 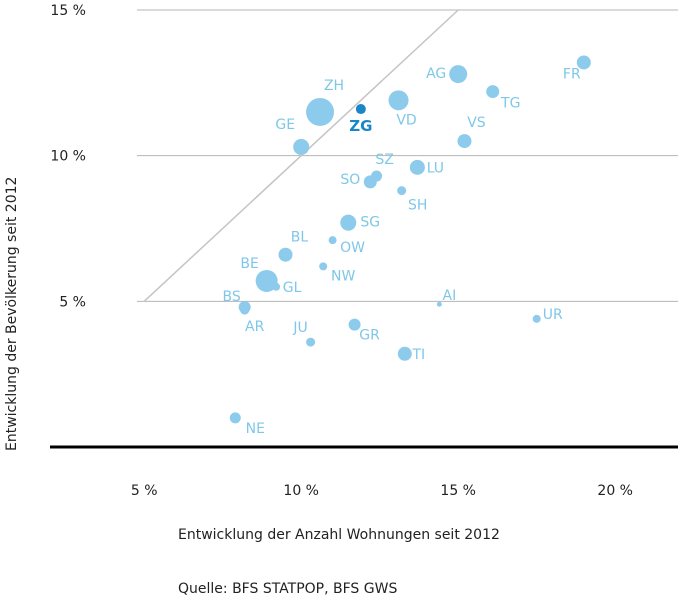 I want to click on point-label-sh: SH, so click(x=417, y=206).